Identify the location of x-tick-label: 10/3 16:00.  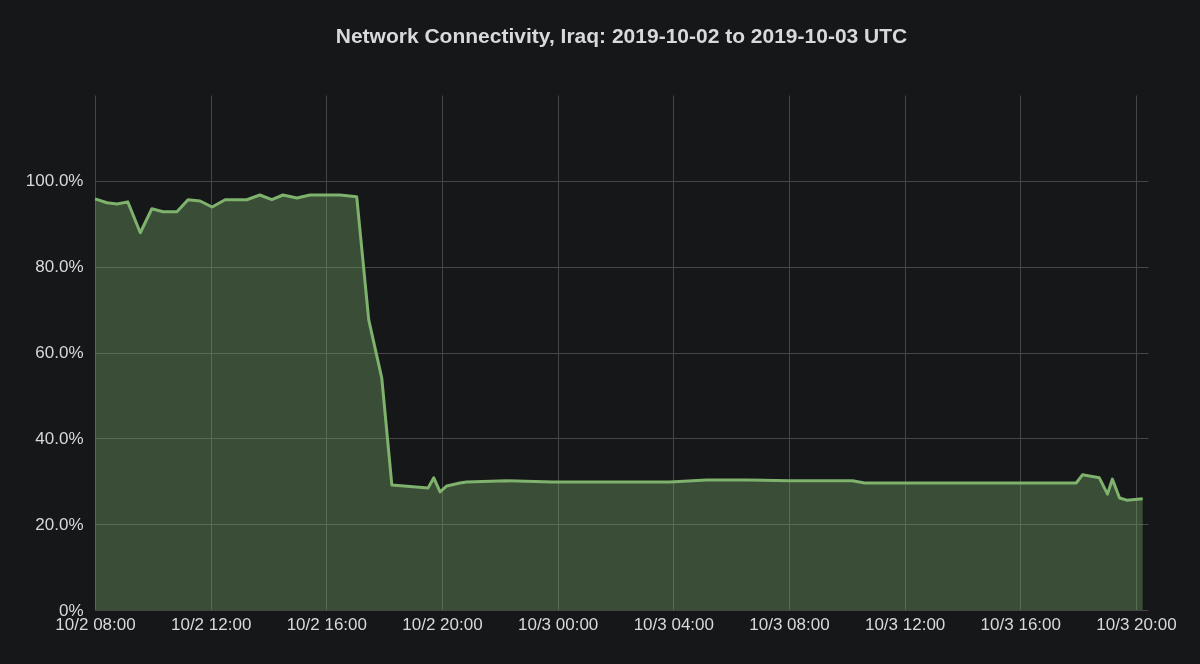
(1020, 624).